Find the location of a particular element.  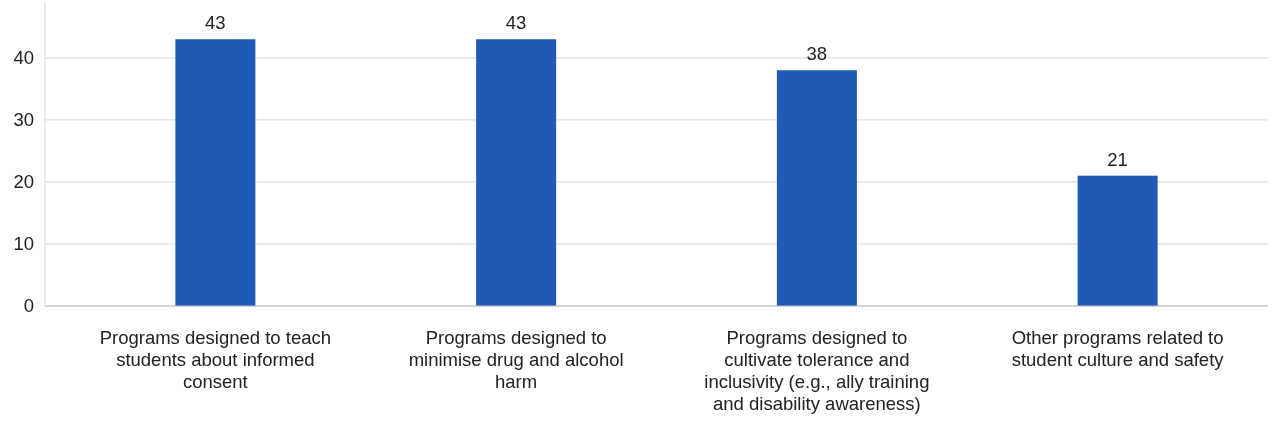

y-tick-label: 10 is located at coordinates (23, 244).